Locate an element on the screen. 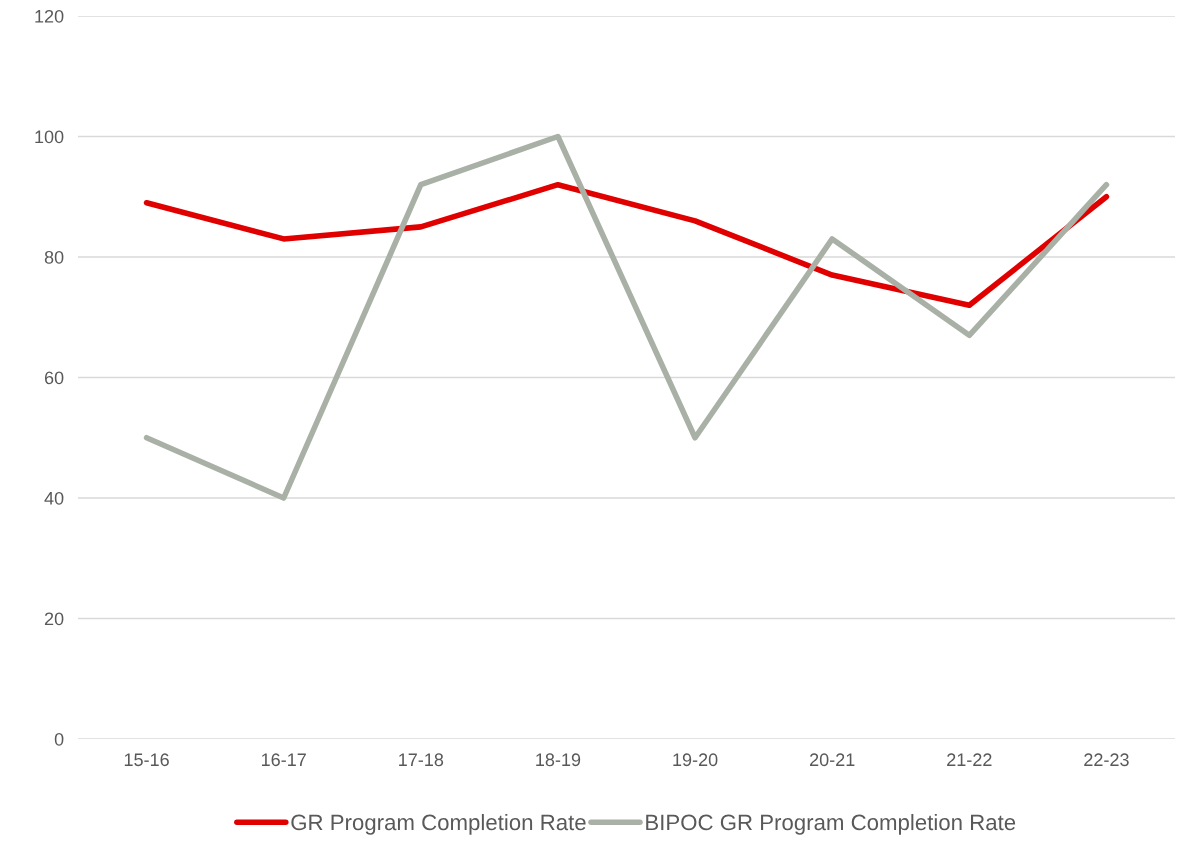 Image resolution: width=1197 pixels, height=843 pixels. legend-label: GR Program Completion Rate is located at coordinates (438, 824).